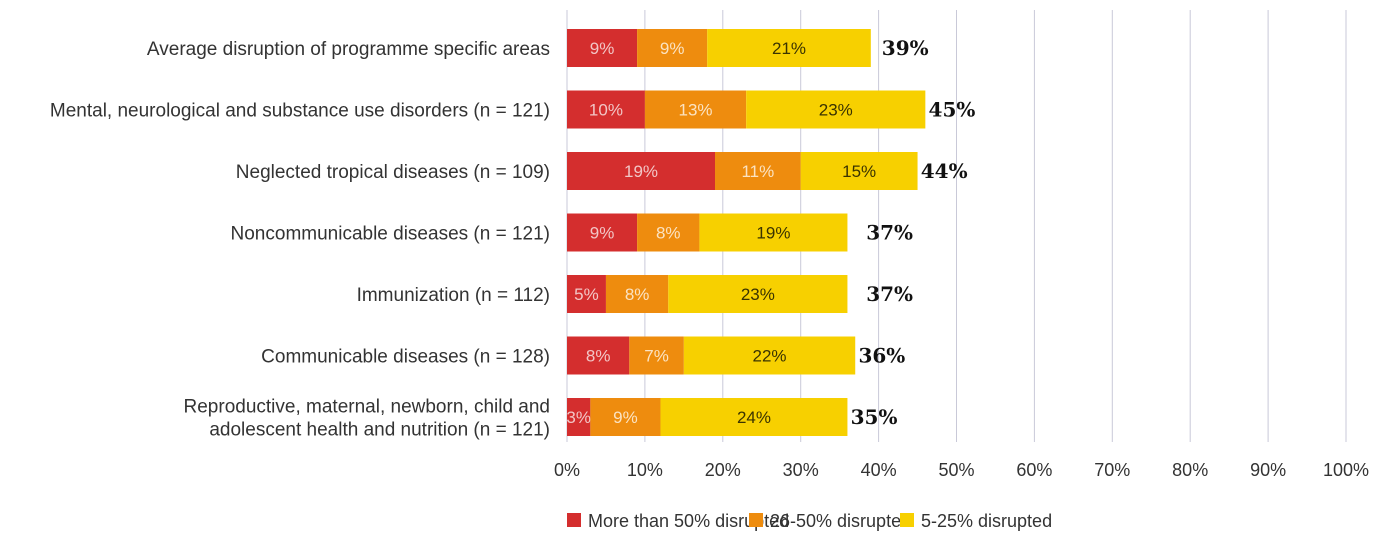 The width and height of the screenshot is (1389, 537). Describe the element at coordinates (1034, 470) in the screenshot. I see `x-tick-label: 60%` at that location.